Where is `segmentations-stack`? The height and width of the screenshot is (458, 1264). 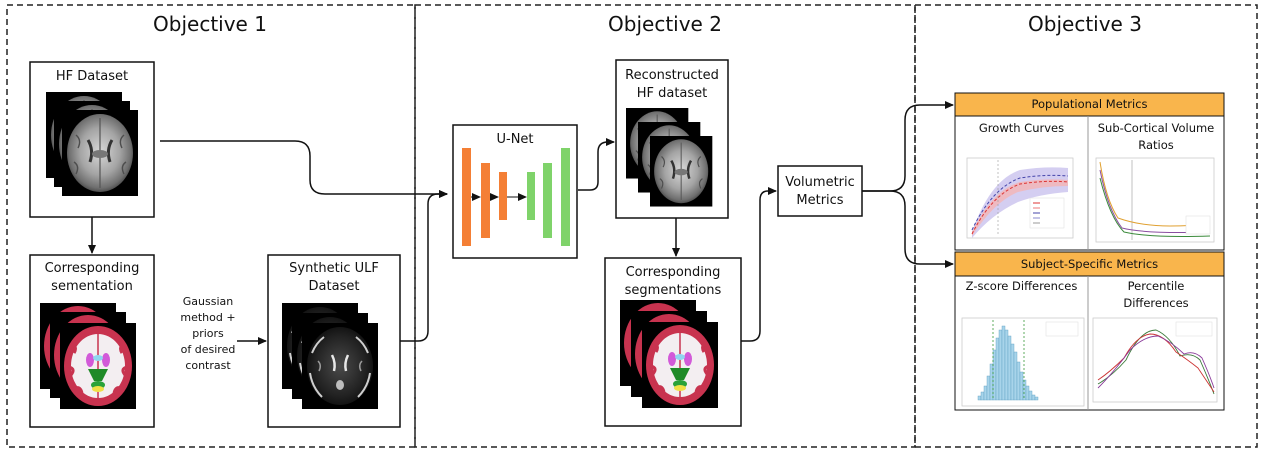
segmentations-stack is located at coordinates (669, 354).